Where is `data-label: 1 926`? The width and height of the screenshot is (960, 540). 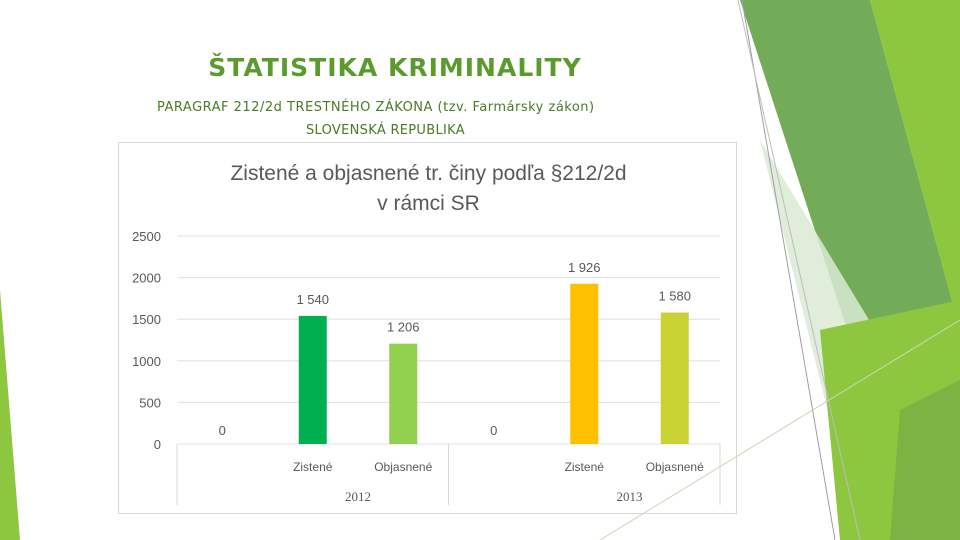 data-label: 1 926 is located at coordinates (584, 267).